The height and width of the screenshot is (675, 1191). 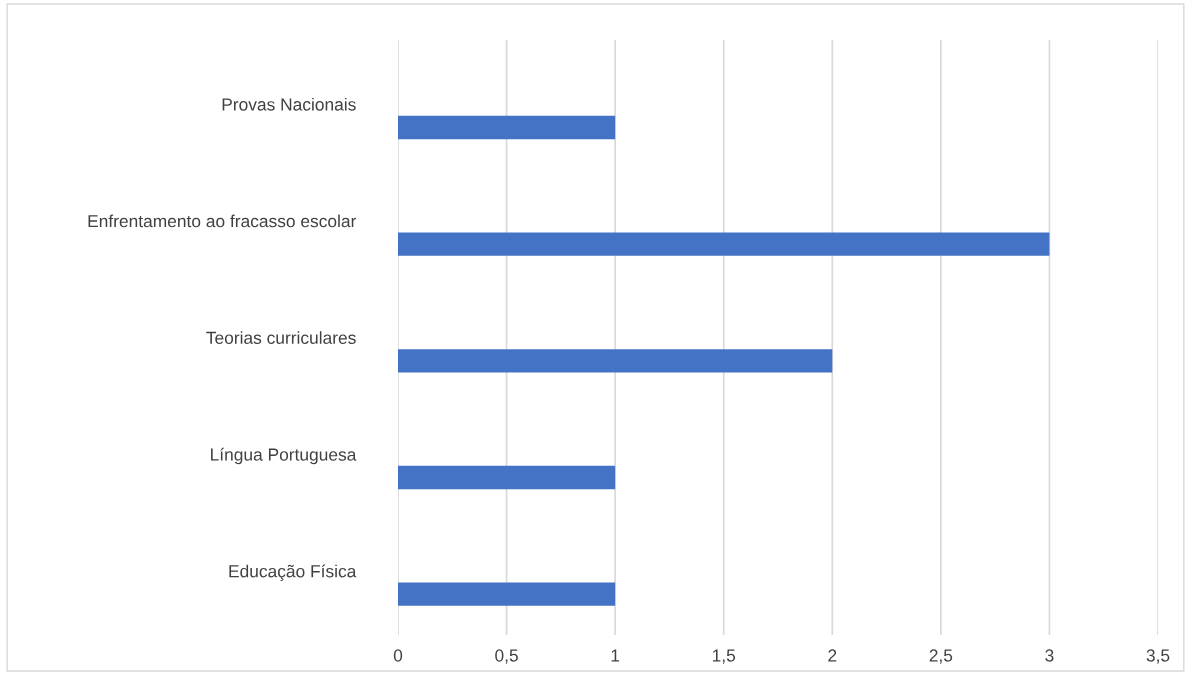 What do you see at coordinates (222, 221) in the screenshot?
I see `y-tick-label: Enfrentamento ao fracasso escolar` at bounding box center [222, 221].